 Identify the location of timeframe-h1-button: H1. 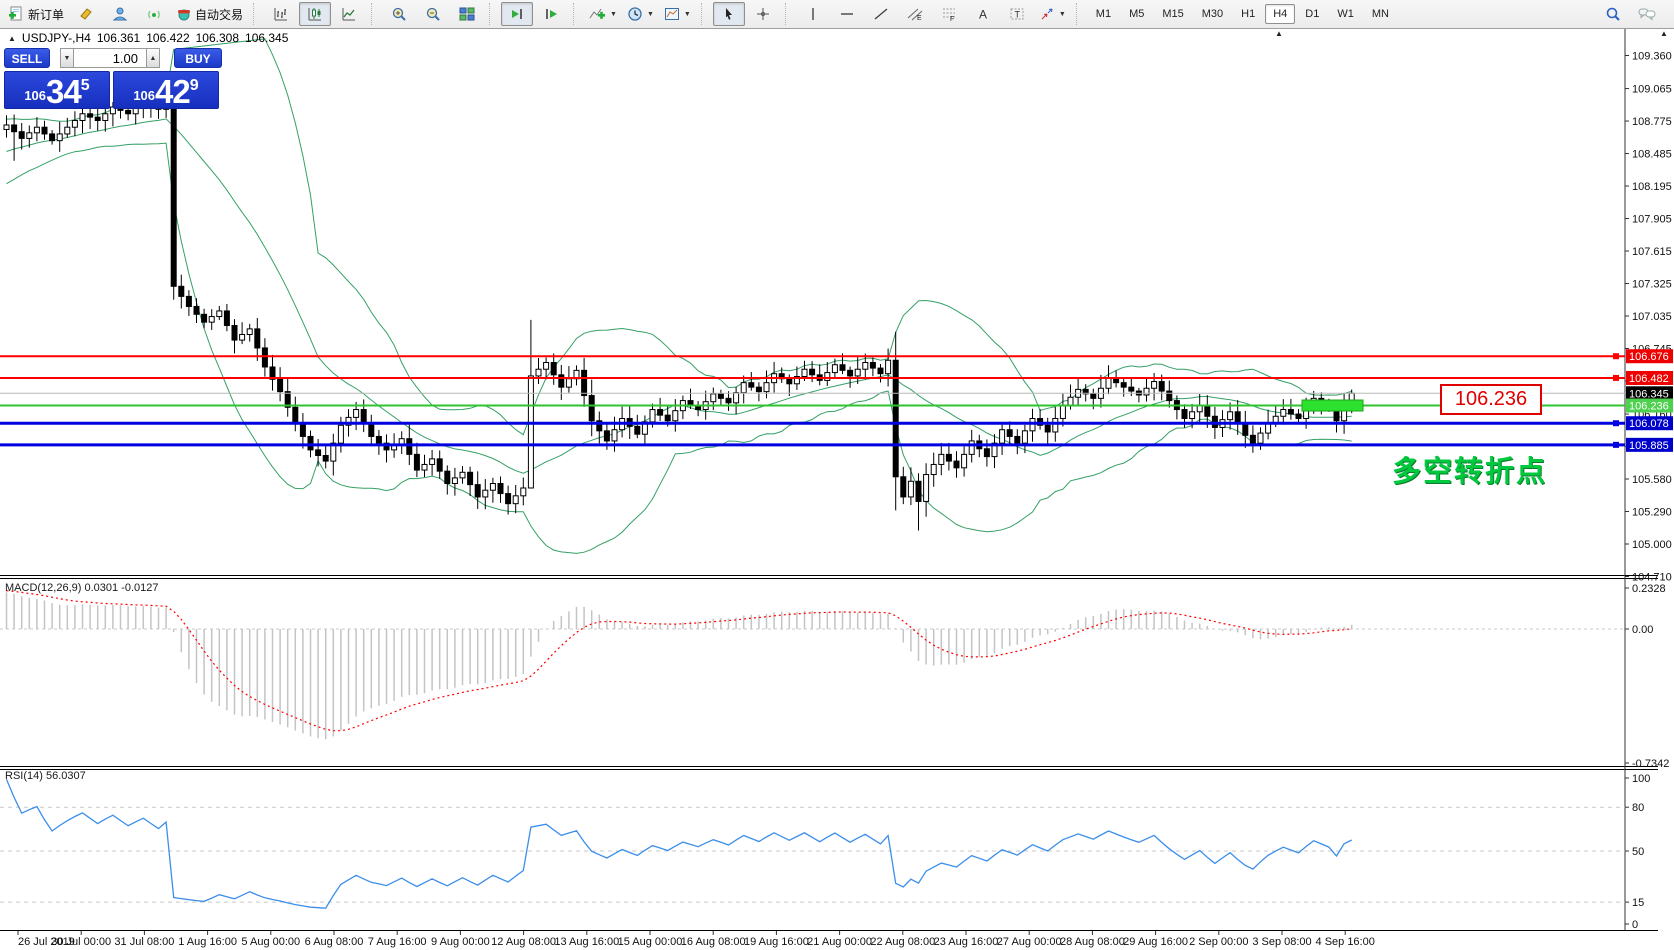
(1248, 14).